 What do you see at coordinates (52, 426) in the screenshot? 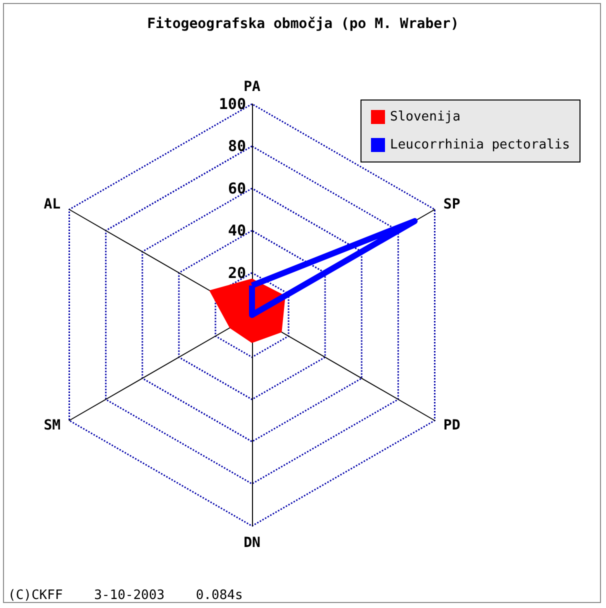
I see `spoke-label: SM` at bounding box center [52, 426].